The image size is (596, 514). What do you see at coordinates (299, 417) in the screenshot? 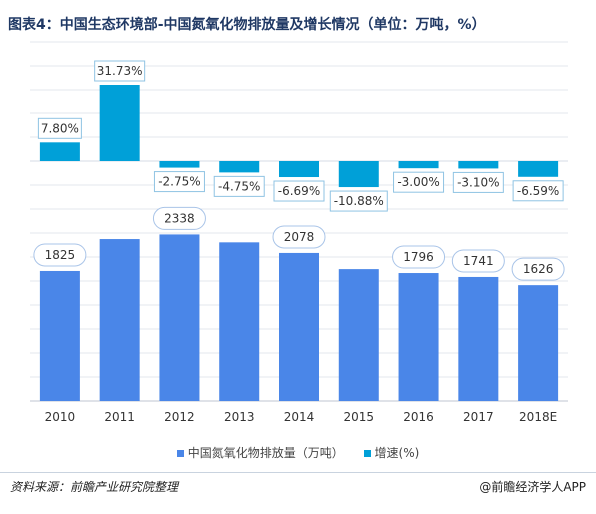
I see `x-tick-label-2014: 2014` at bounding box center [299, 417].